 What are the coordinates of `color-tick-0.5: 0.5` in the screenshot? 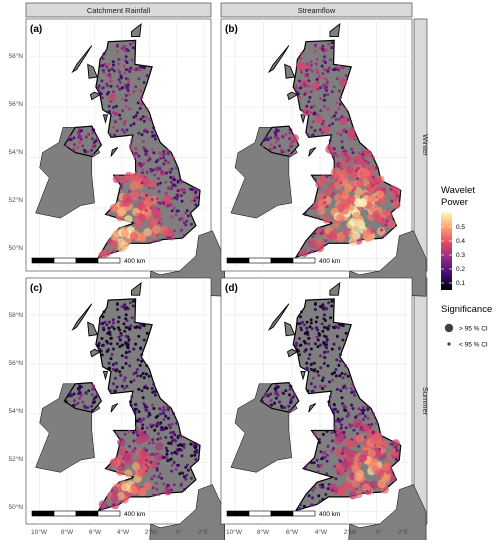 It's located at (460, 227).